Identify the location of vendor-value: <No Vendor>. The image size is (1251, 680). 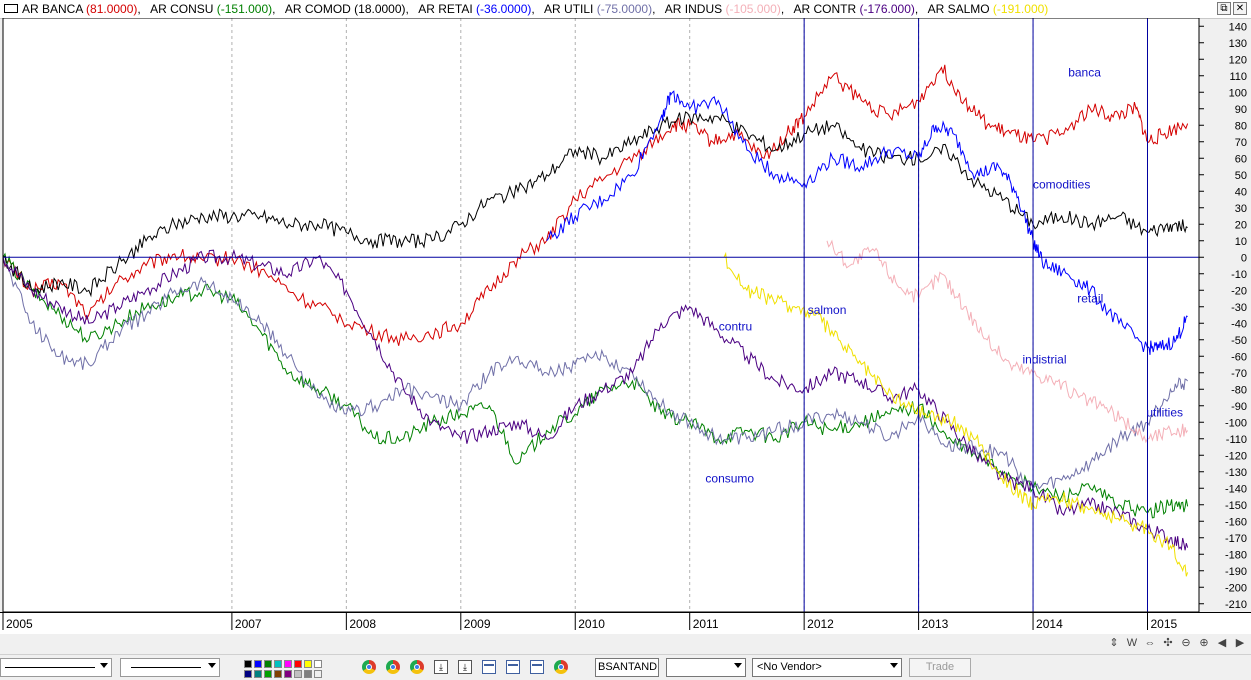
(789, 667).